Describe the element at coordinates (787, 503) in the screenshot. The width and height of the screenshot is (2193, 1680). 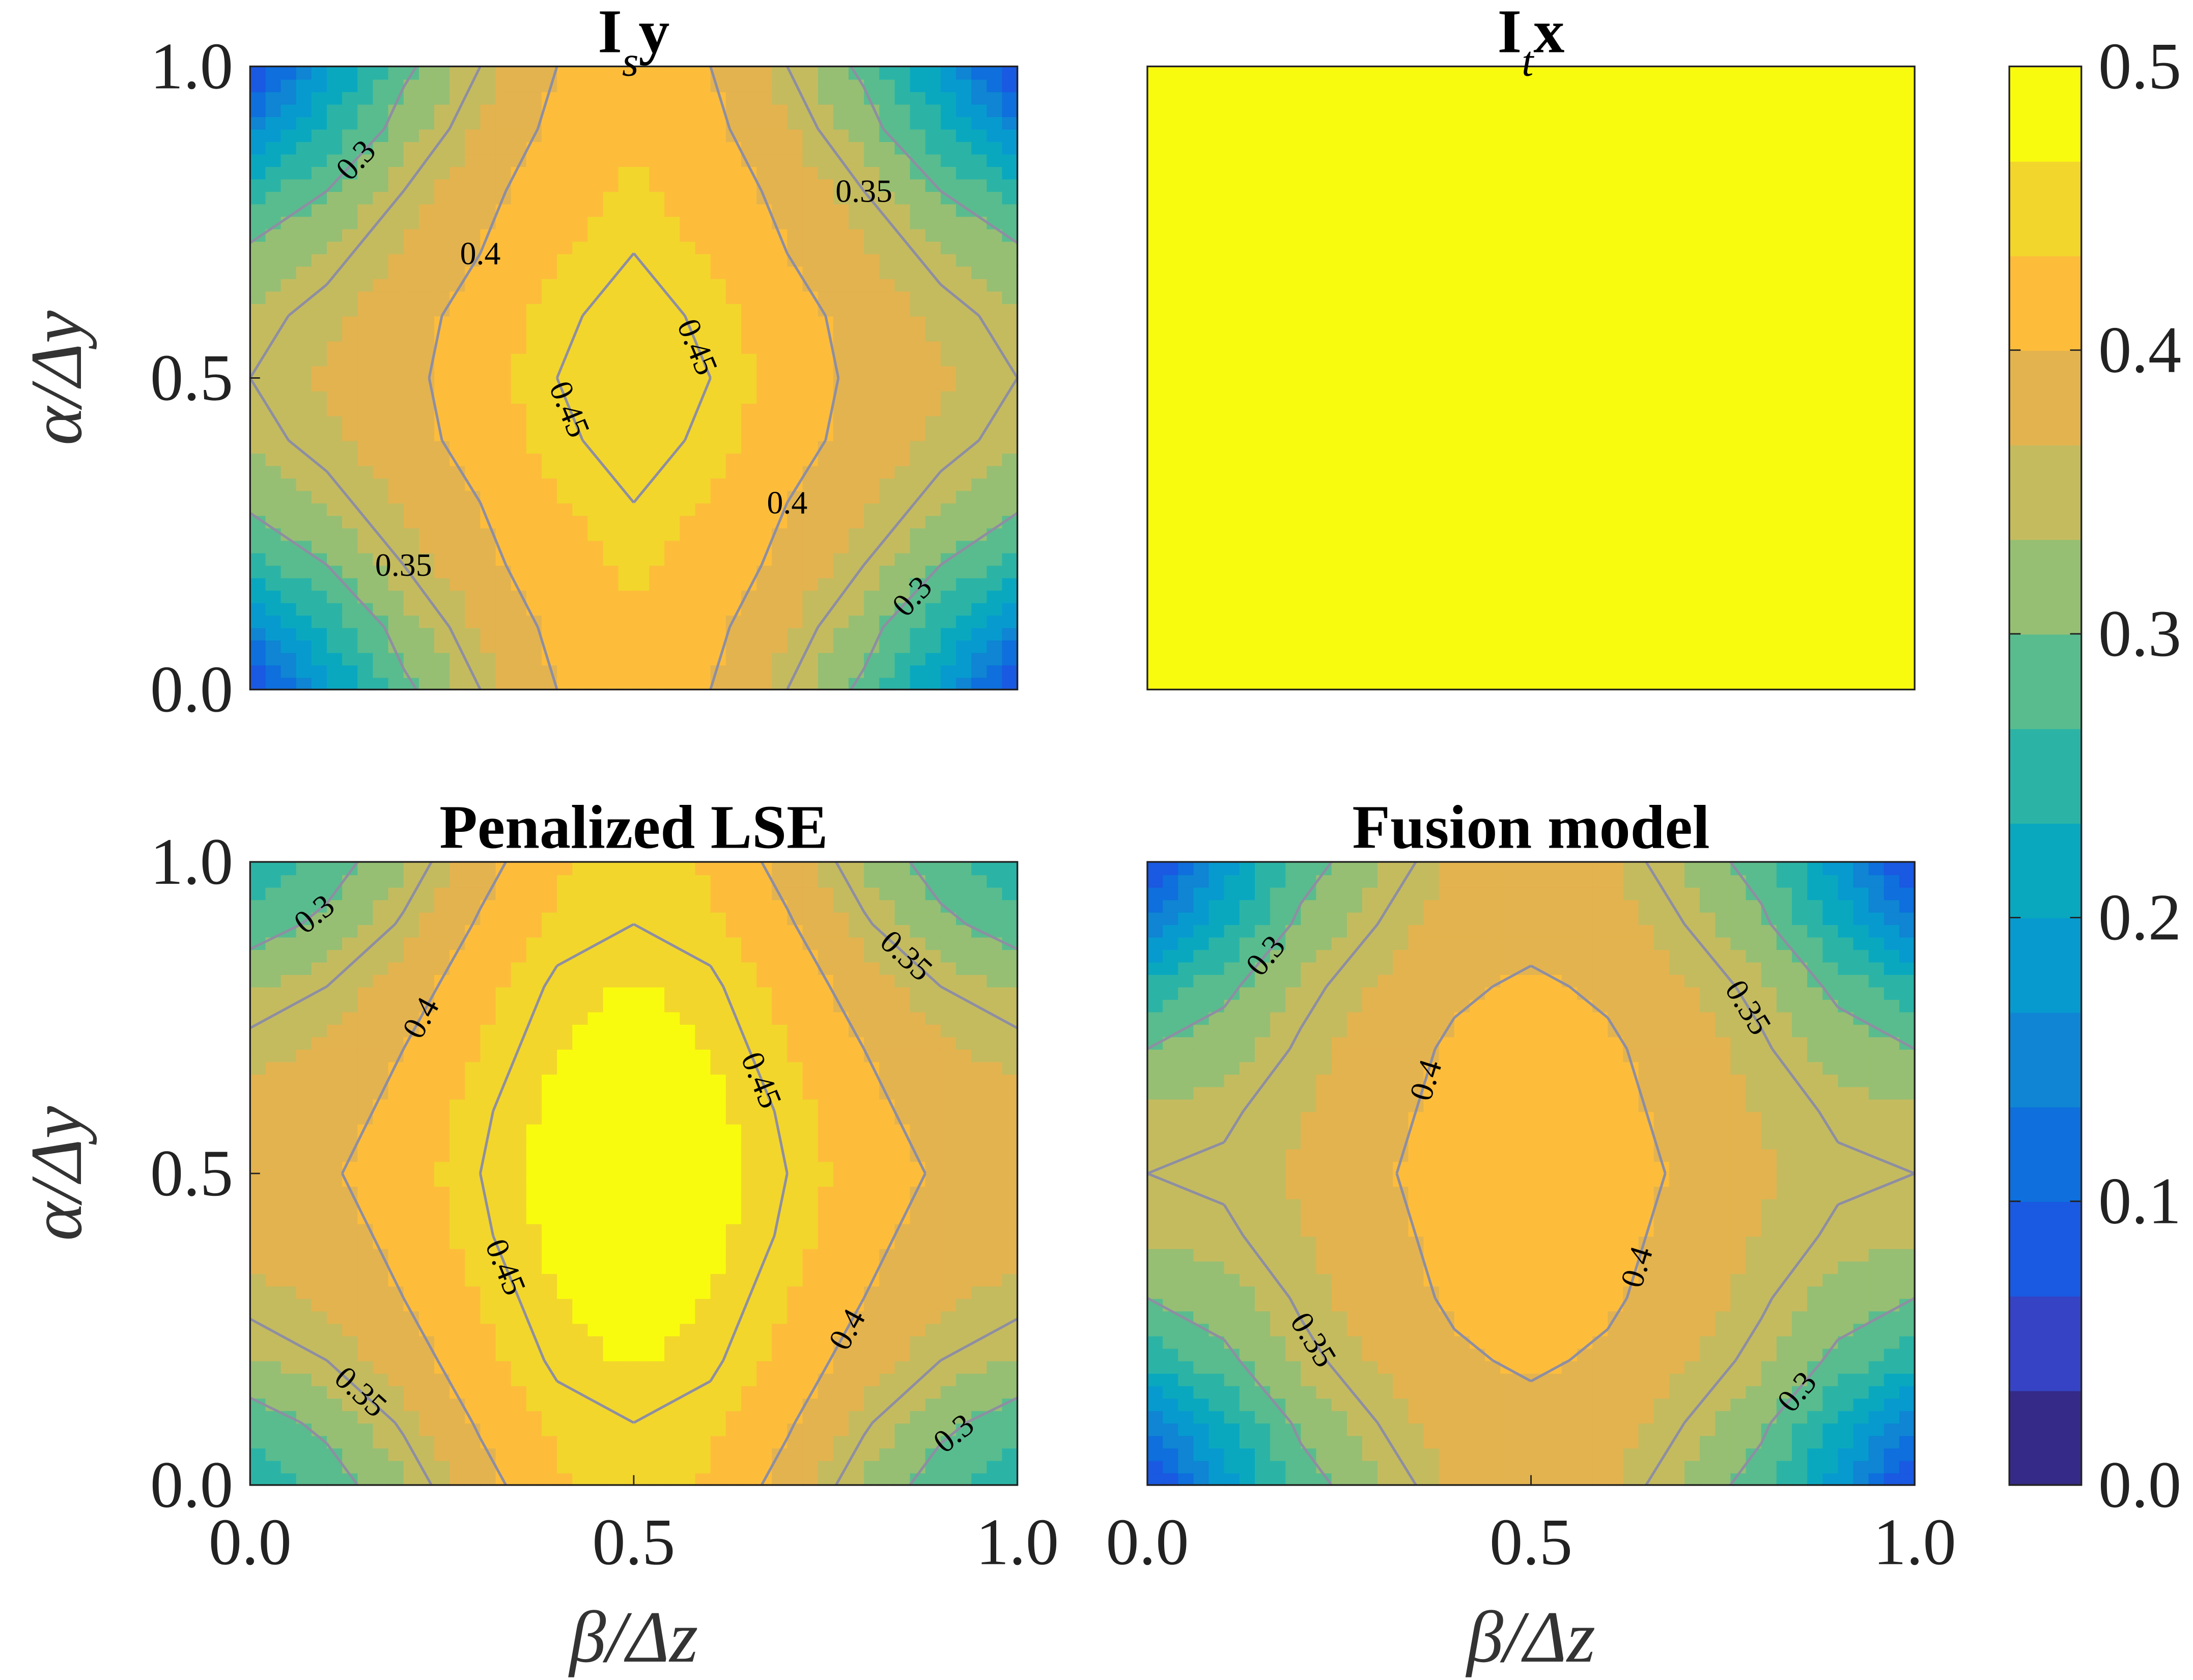
I see `contour-label: 0.4` at that location.